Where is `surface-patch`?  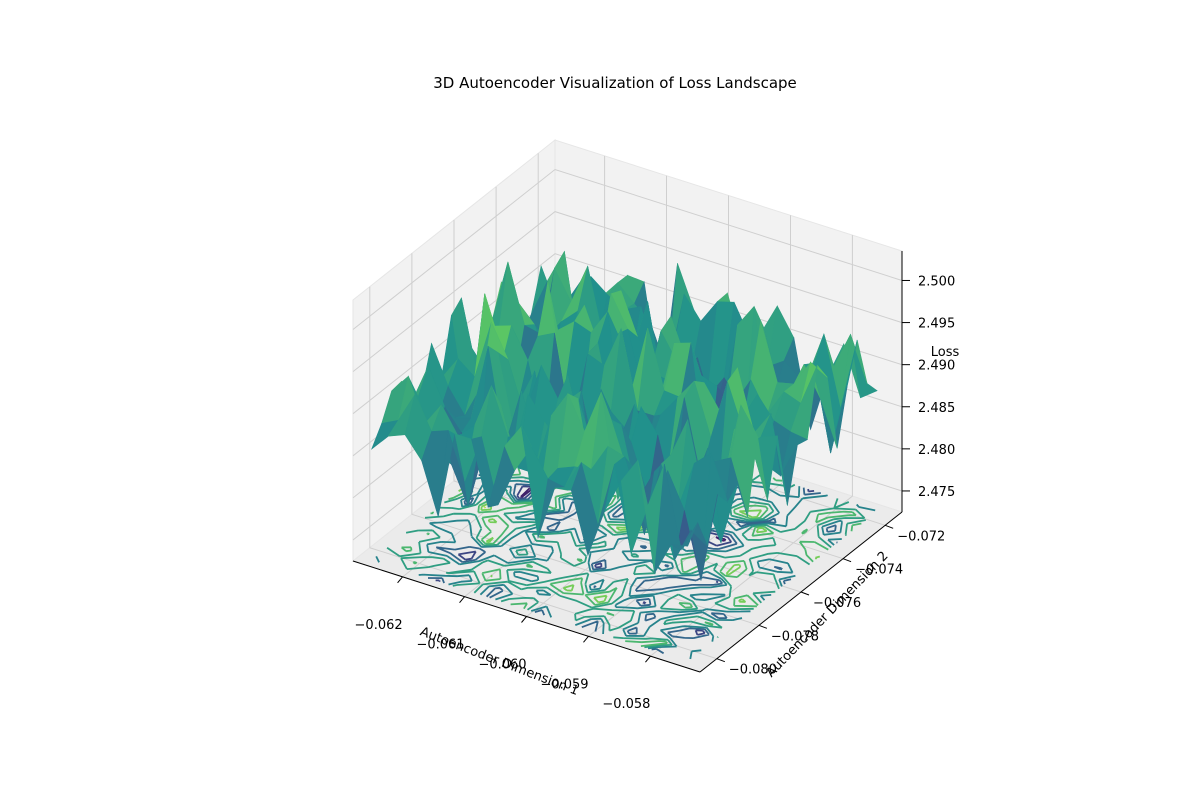 surface-patch is located at coordinates (684, 536).